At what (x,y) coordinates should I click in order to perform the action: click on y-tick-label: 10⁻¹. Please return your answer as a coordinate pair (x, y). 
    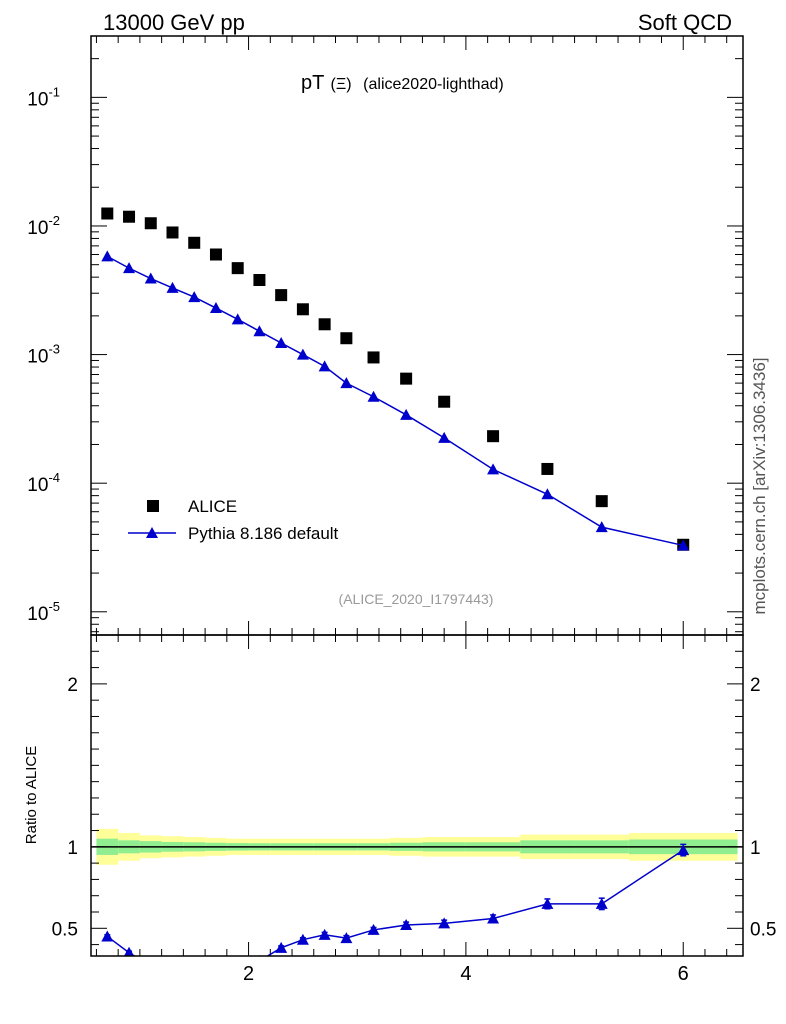
    Looking at the image, I should click on (43, 97).